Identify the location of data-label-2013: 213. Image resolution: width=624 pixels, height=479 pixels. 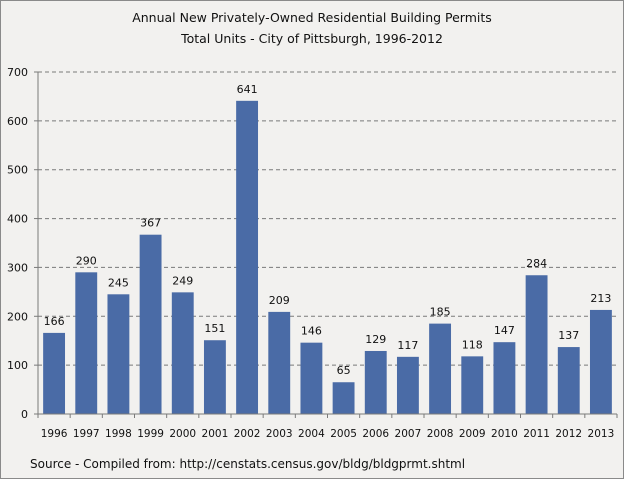
(600, 298).